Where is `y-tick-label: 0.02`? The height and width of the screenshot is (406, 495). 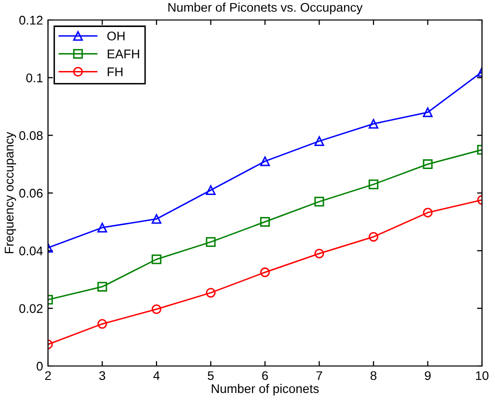
y-tick-label: 0.02 is located at coordinates (31, 308).